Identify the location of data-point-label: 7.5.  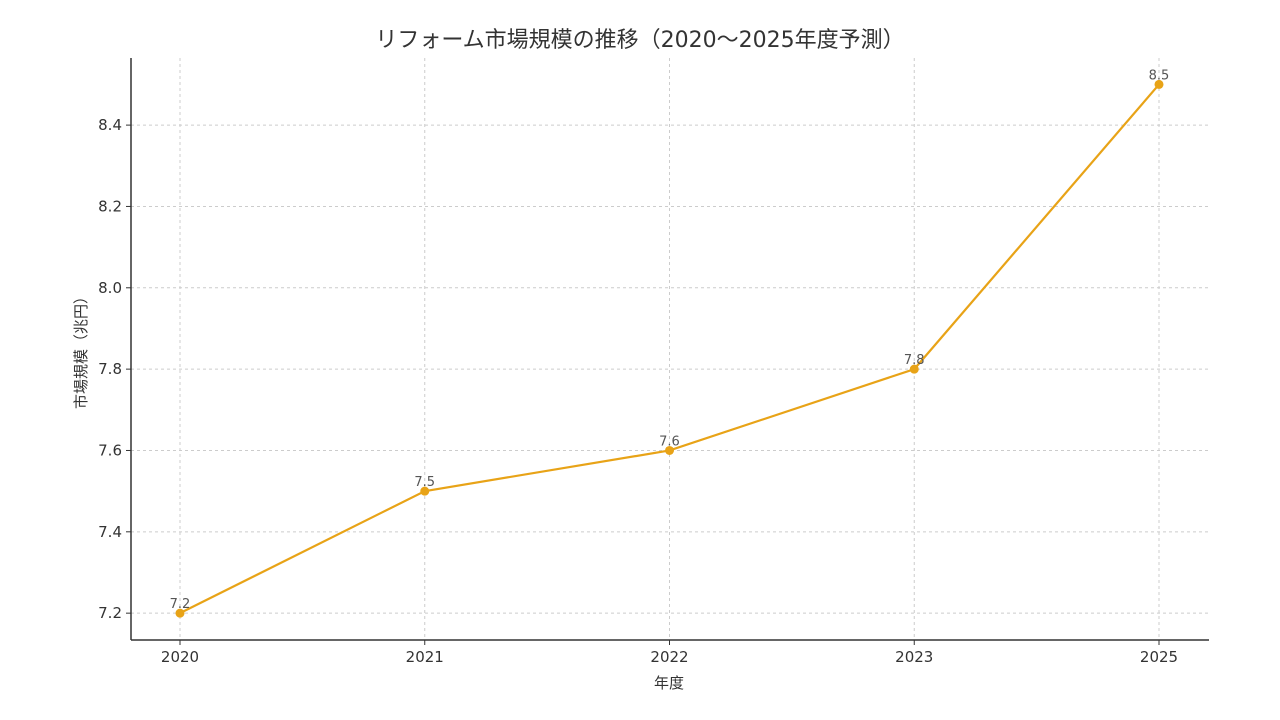
(424, 482).